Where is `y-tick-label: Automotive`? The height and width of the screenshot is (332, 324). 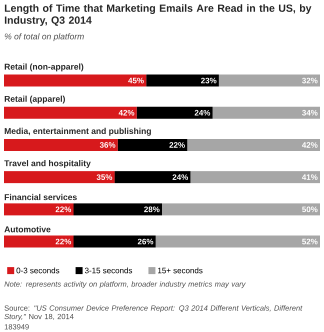
y-tick-label: Automotive is located at coordinates (27, 229).